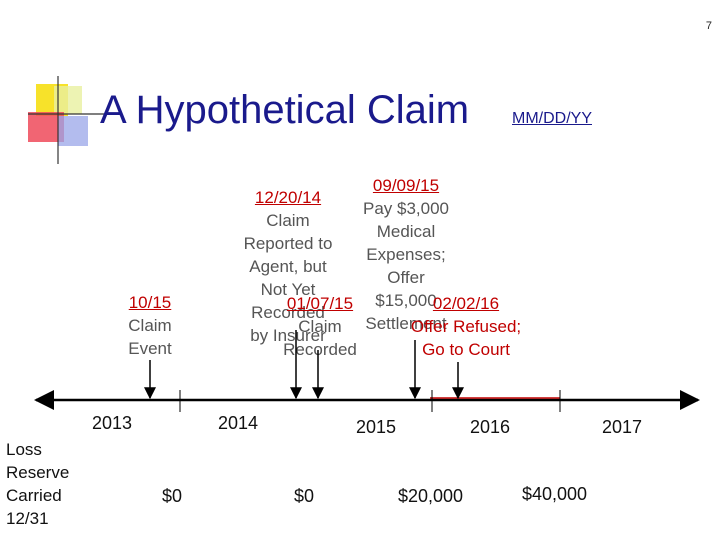 The width and height of the screenshot is (720, 540). I want to click on slide-number: 7, so click(708, 26).